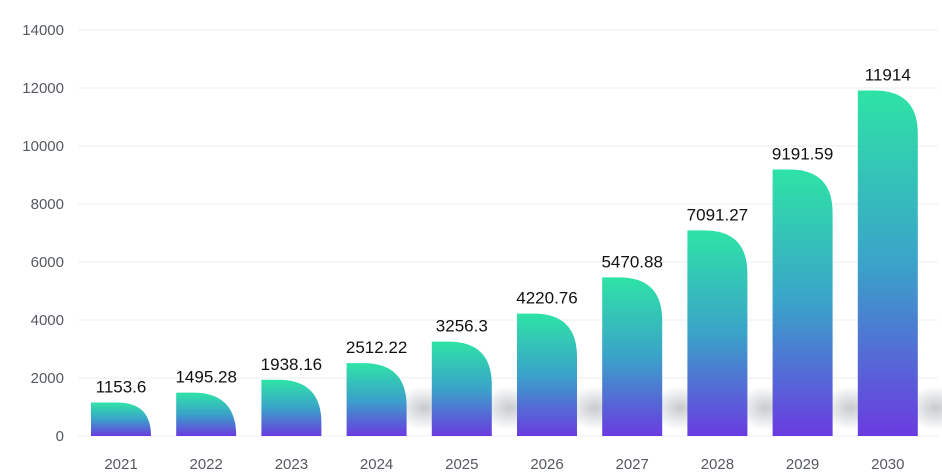  What do you see at coordinates (802, 302) in the screenshot?
I see `bar-2029` at bounding box center [802, 302].